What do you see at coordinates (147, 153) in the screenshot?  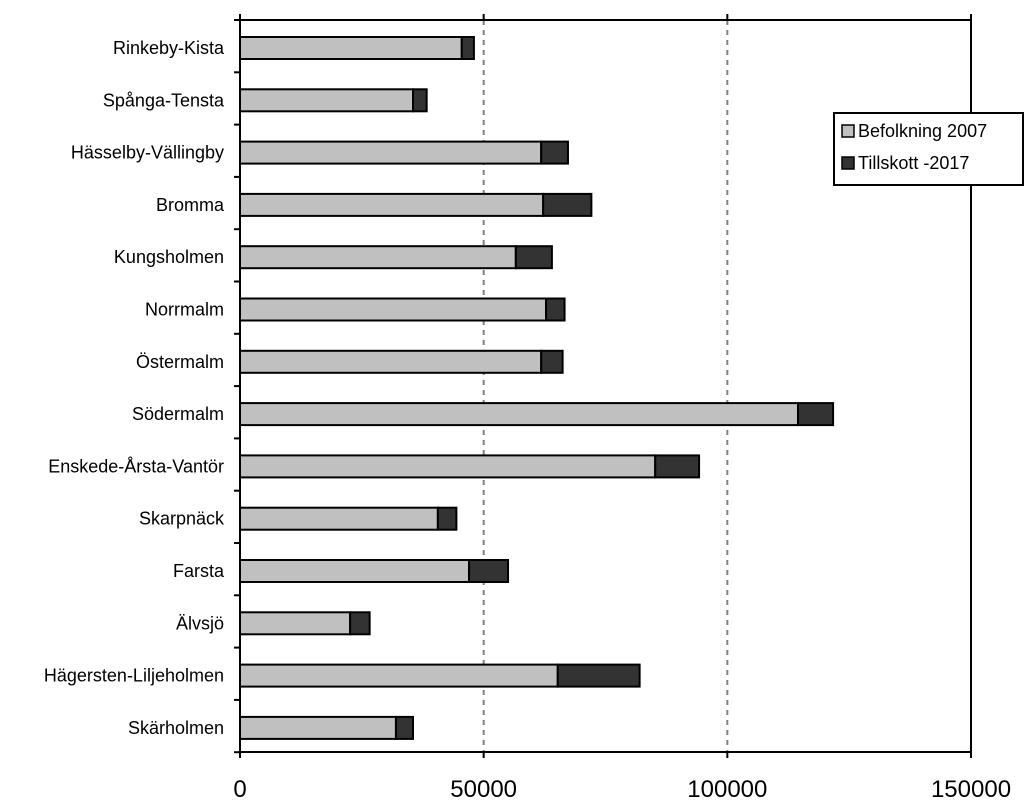 I see `category-label-2: Hässelby-Vällingby` at bounding box center [147, 153].